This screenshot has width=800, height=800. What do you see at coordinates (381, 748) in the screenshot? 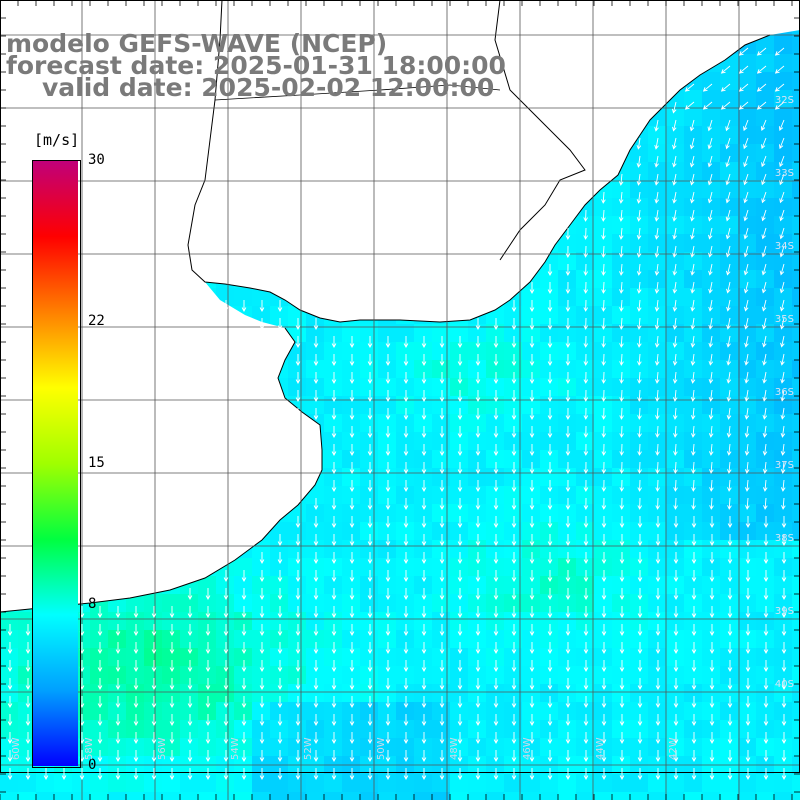
I see `longitude-label: 50W` at bounding box center [381, 748].